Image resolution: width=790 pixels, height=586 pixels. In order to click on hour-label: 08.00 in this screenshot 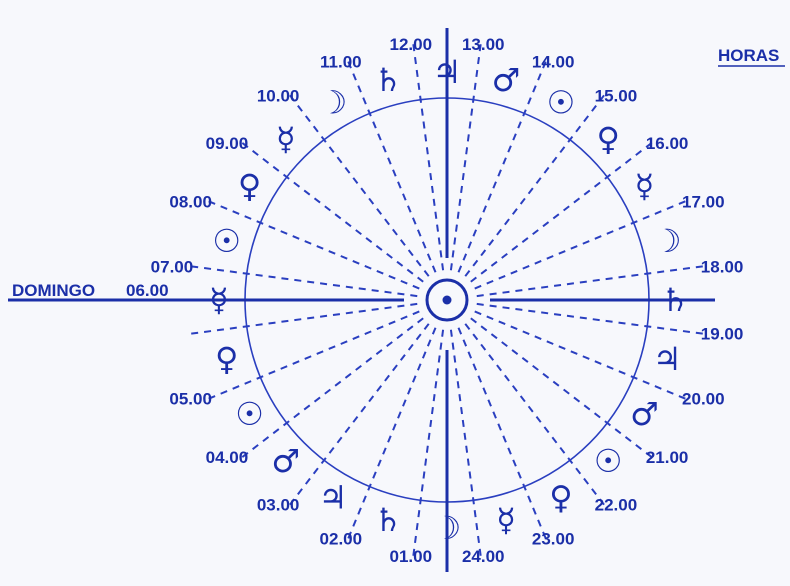, I will do `click(190, 201)`.